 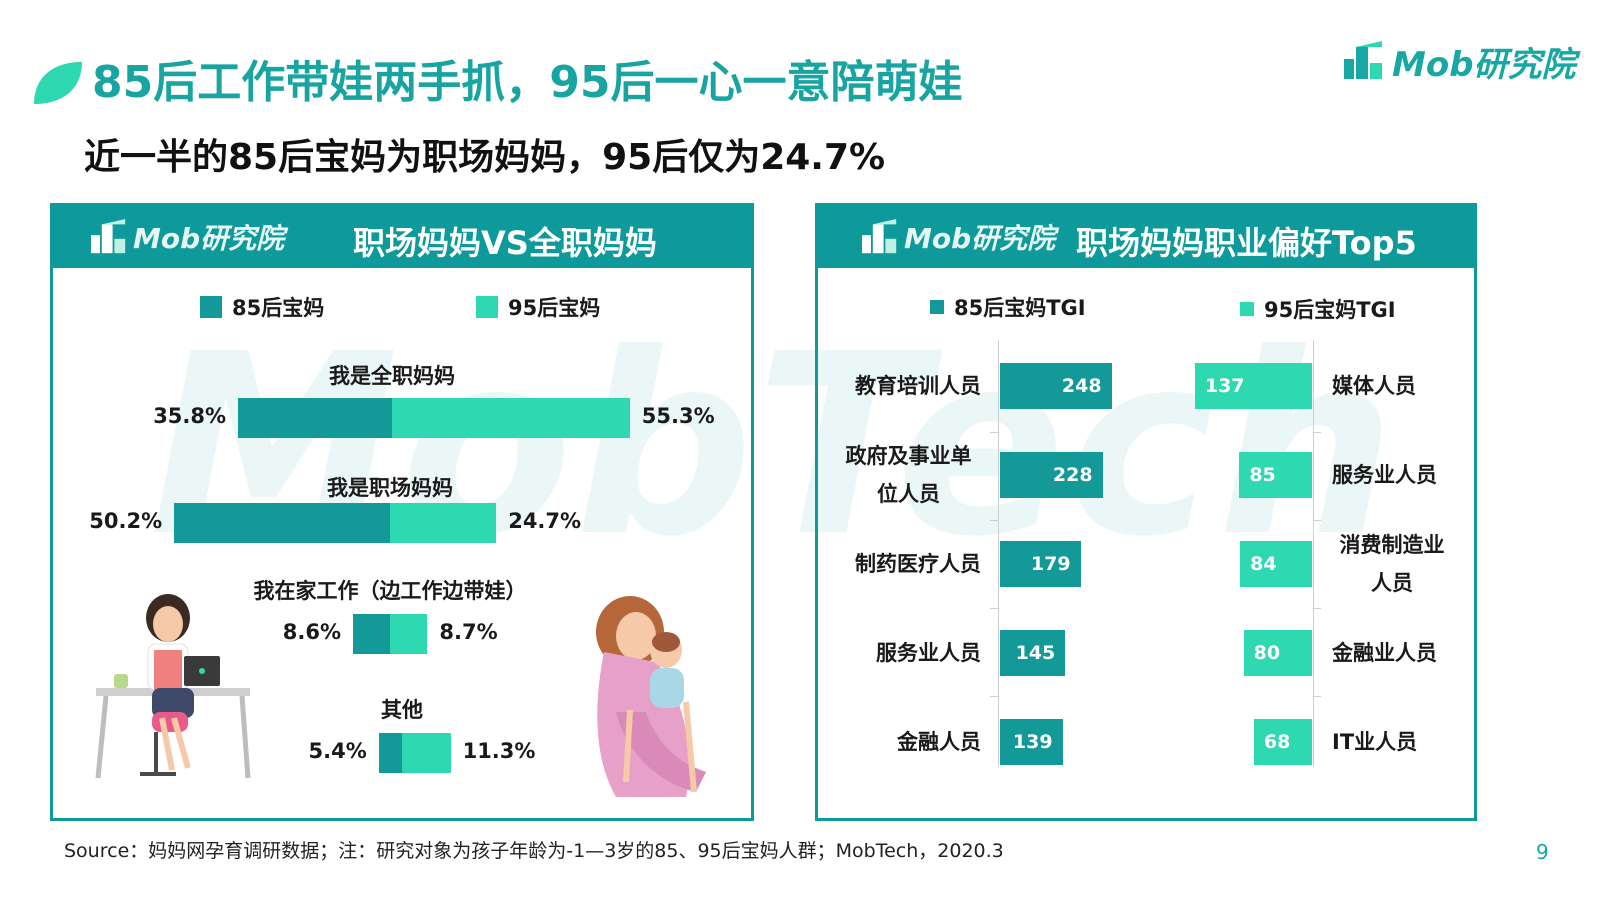 I want to click on value-label-95: 24.7%, so click(x=545, y=521).